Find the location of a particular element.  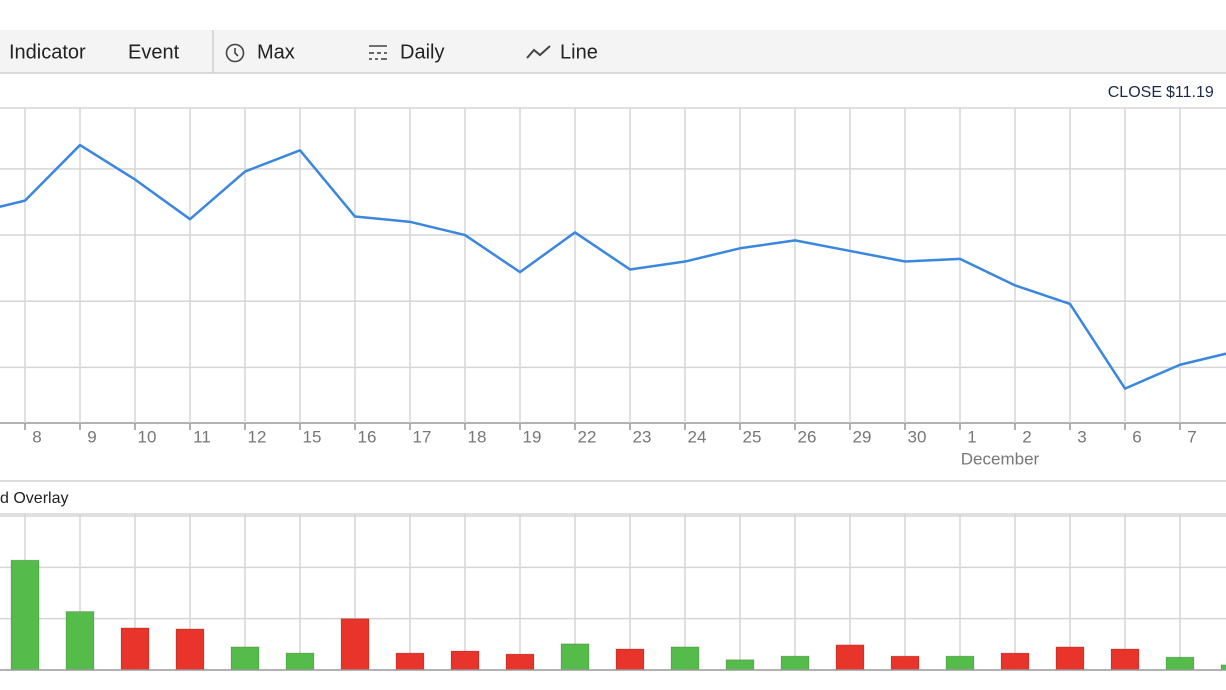

x-tick-label: 30 is located at coordinates (917, 436).